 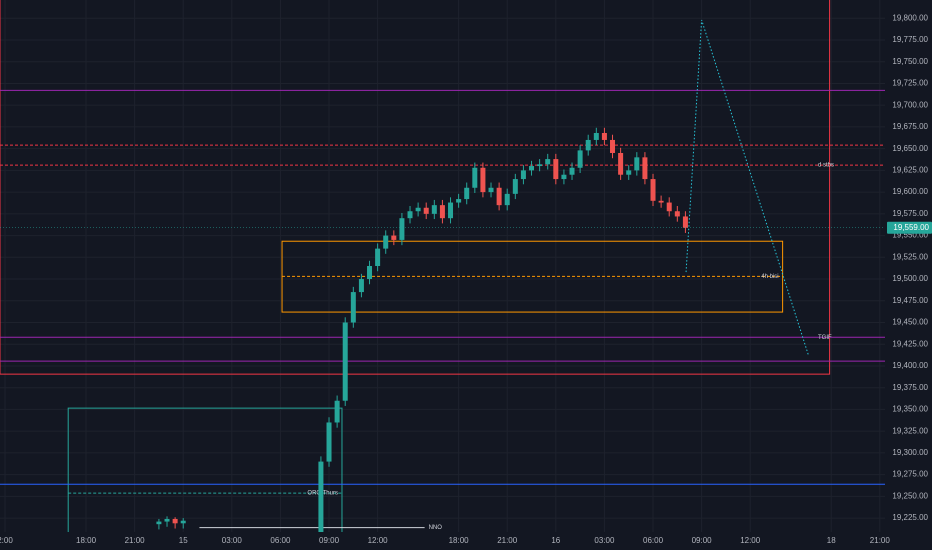 I want to click on y-tick-label: 19,375.00, so click(x=910, y=387).